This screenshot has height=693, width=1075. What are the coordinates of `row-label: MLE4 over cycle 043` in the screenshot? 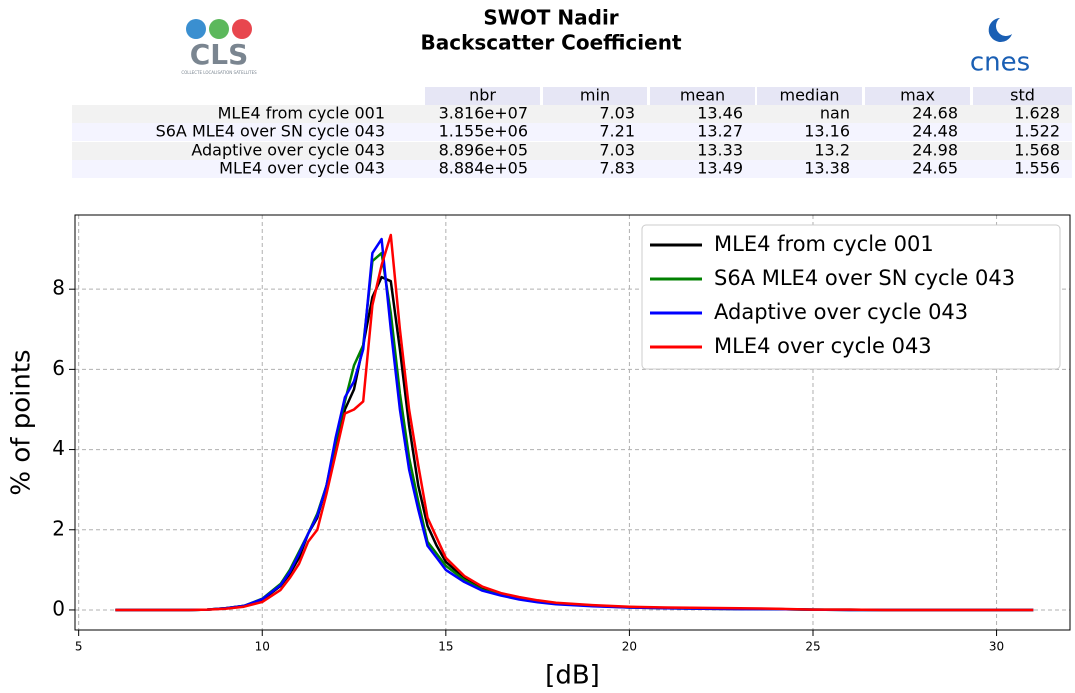 It's located at (302, 168).